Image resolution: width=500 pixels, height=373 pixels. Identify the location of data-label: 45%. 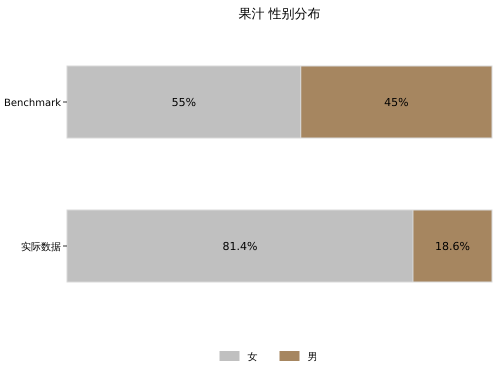
(396, 102).